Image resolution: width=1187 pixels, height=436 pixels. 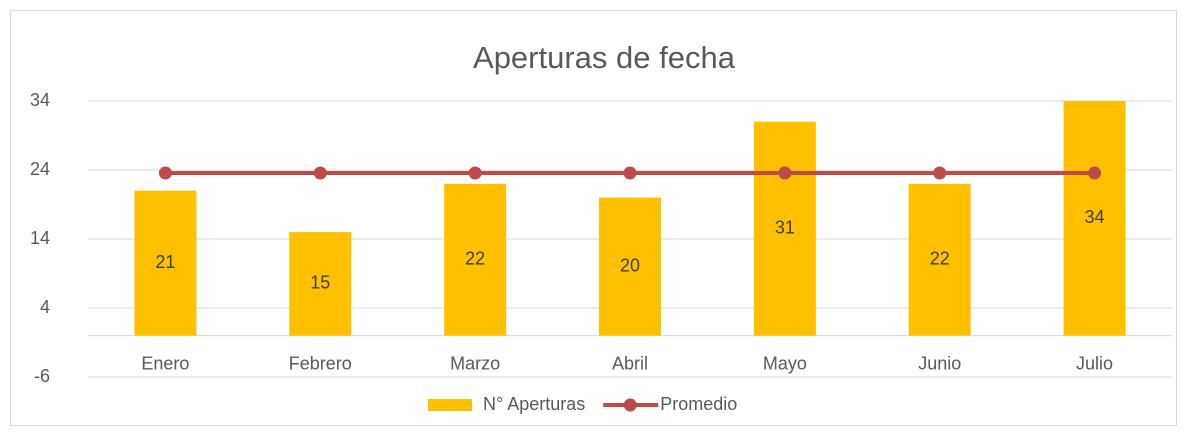 I want to click on y-tick-label: 14, so click(x=40, y=238).